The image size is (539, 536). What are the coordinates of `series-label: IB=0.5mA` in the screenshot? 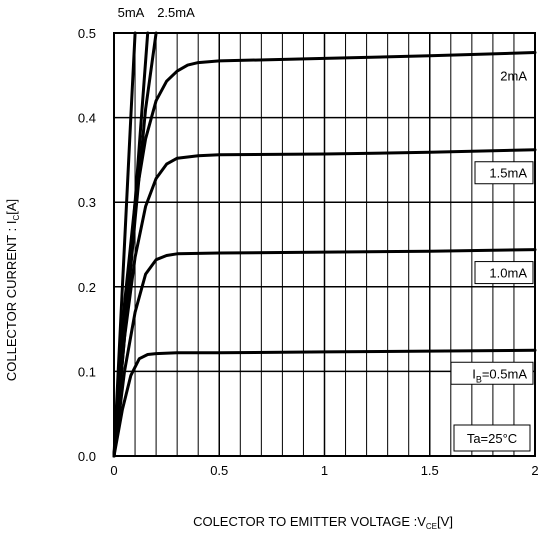 It's located at (499, 375).